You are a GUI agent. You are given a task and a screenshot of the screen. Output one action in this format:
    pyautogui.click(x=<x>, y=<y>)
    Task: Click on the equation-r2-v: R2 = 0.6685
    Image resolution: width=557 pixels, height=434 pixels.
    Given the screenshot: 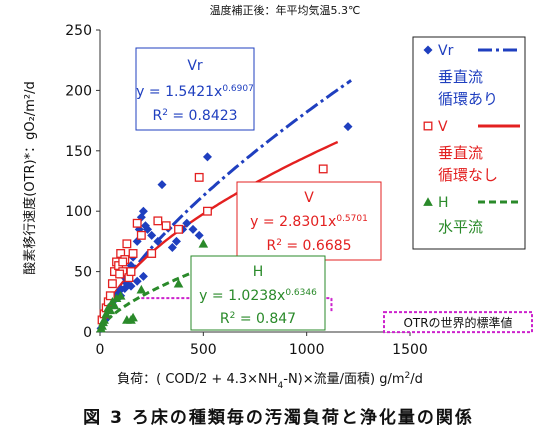 What is the action you would take?
    pyautogui.click(x=308, y=246)
    